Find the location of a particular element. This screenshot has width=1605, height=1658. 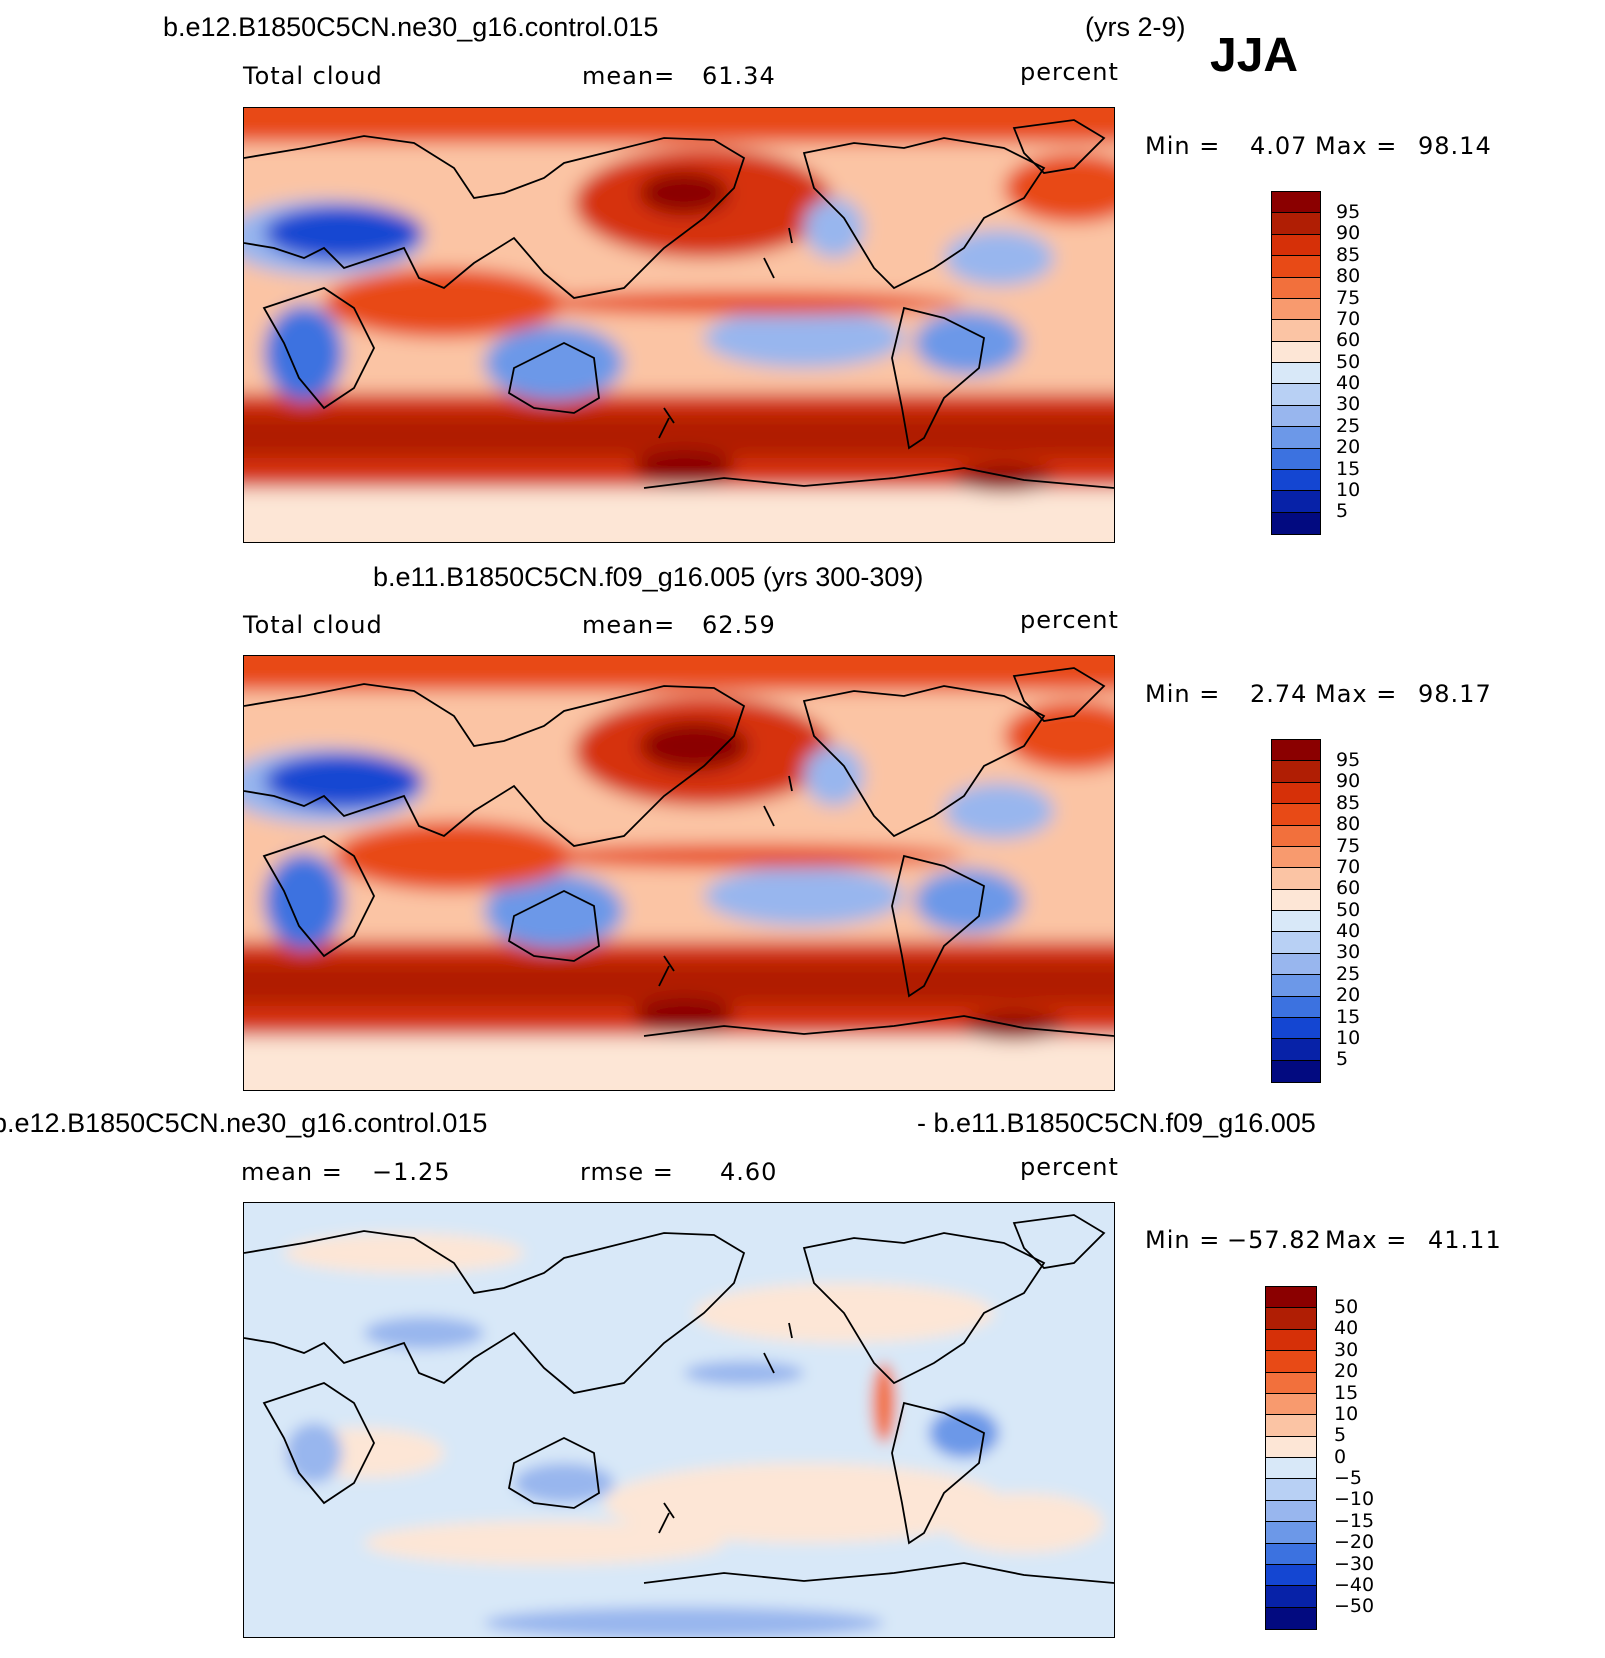

panel2-max-value: 98.17 is located at coordinates (1455, 694).